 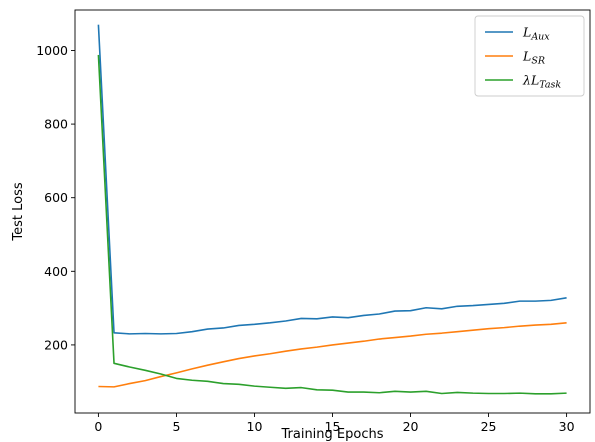 I want to click on legend-label-prefix: λ, so click(x=526, y=80).